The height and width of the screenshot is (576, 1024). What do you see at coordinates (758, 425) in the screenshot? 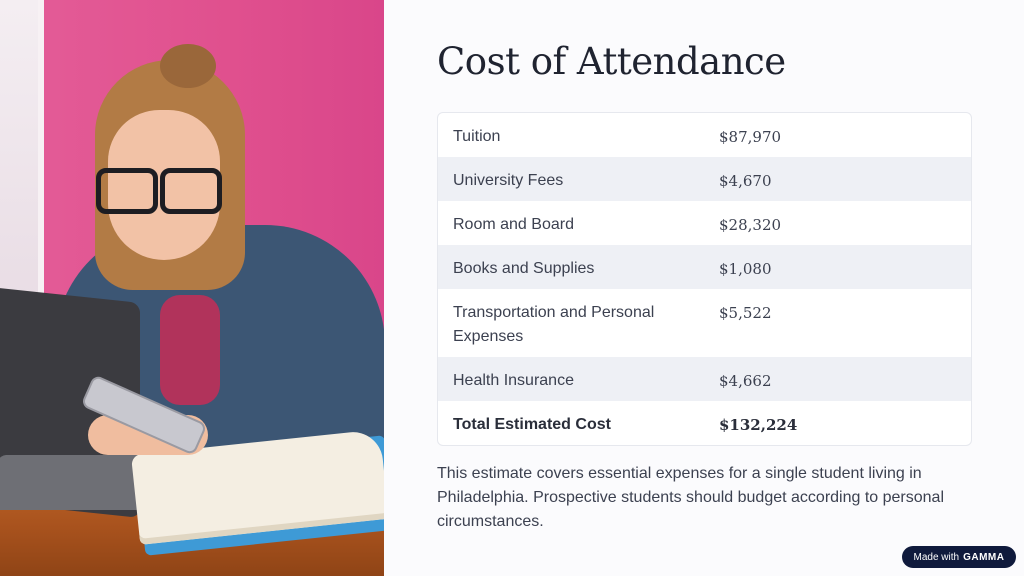
I see `total-cost: $132,224` at bounding box center [758, 425].